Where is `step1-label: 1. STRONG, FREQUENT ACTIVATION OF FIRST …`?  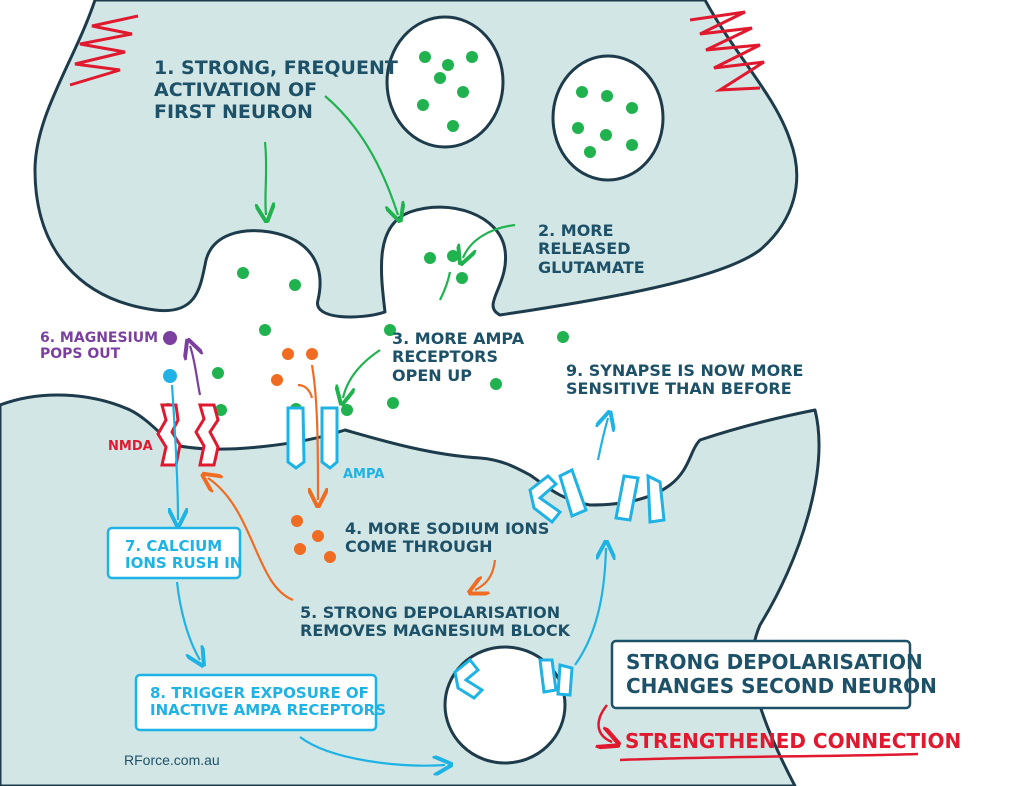
step1-label: 1. STRONG, FREQUENT ACTIVATION OF FIRST … is located at coordinates (276, 90).